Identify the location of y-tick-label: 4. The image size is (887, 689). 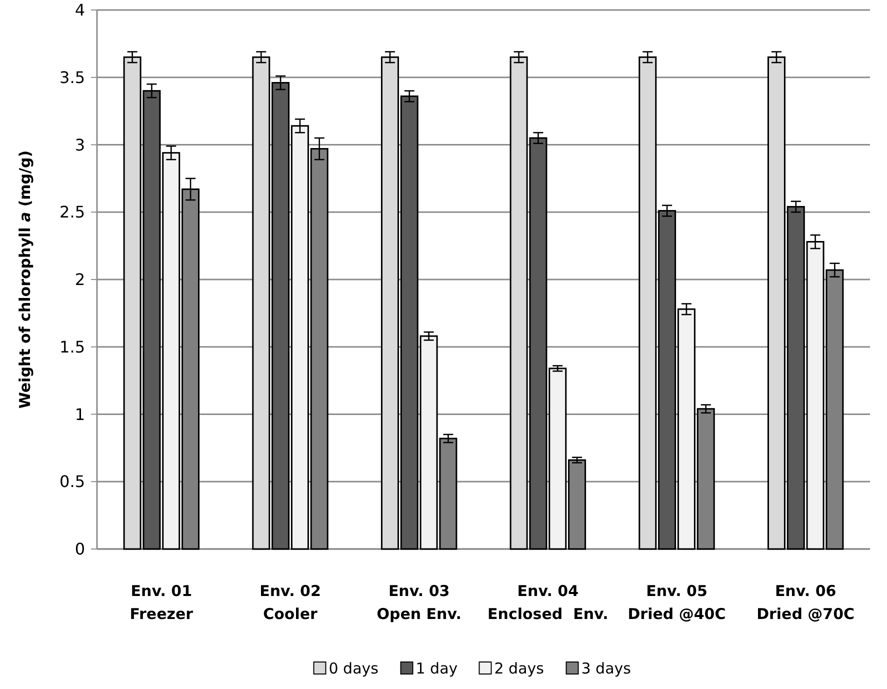
(79, 10).